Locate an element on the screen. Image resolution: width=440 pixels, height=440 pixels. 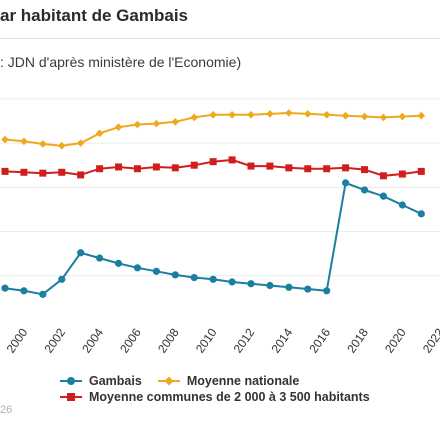
x-tick-label: 2008 is located at coordinates (168, 340).